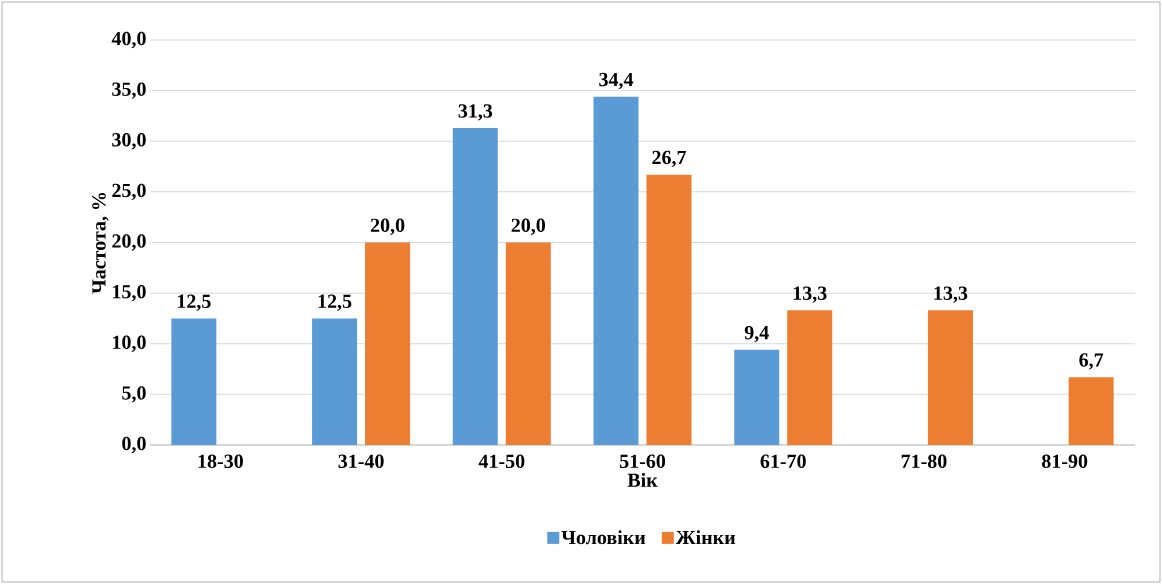 The image size is (1162, 584). Describe the element at coordinates (129, 192) in the screenshot. I see `y-tick-label: 25,0` at that location.